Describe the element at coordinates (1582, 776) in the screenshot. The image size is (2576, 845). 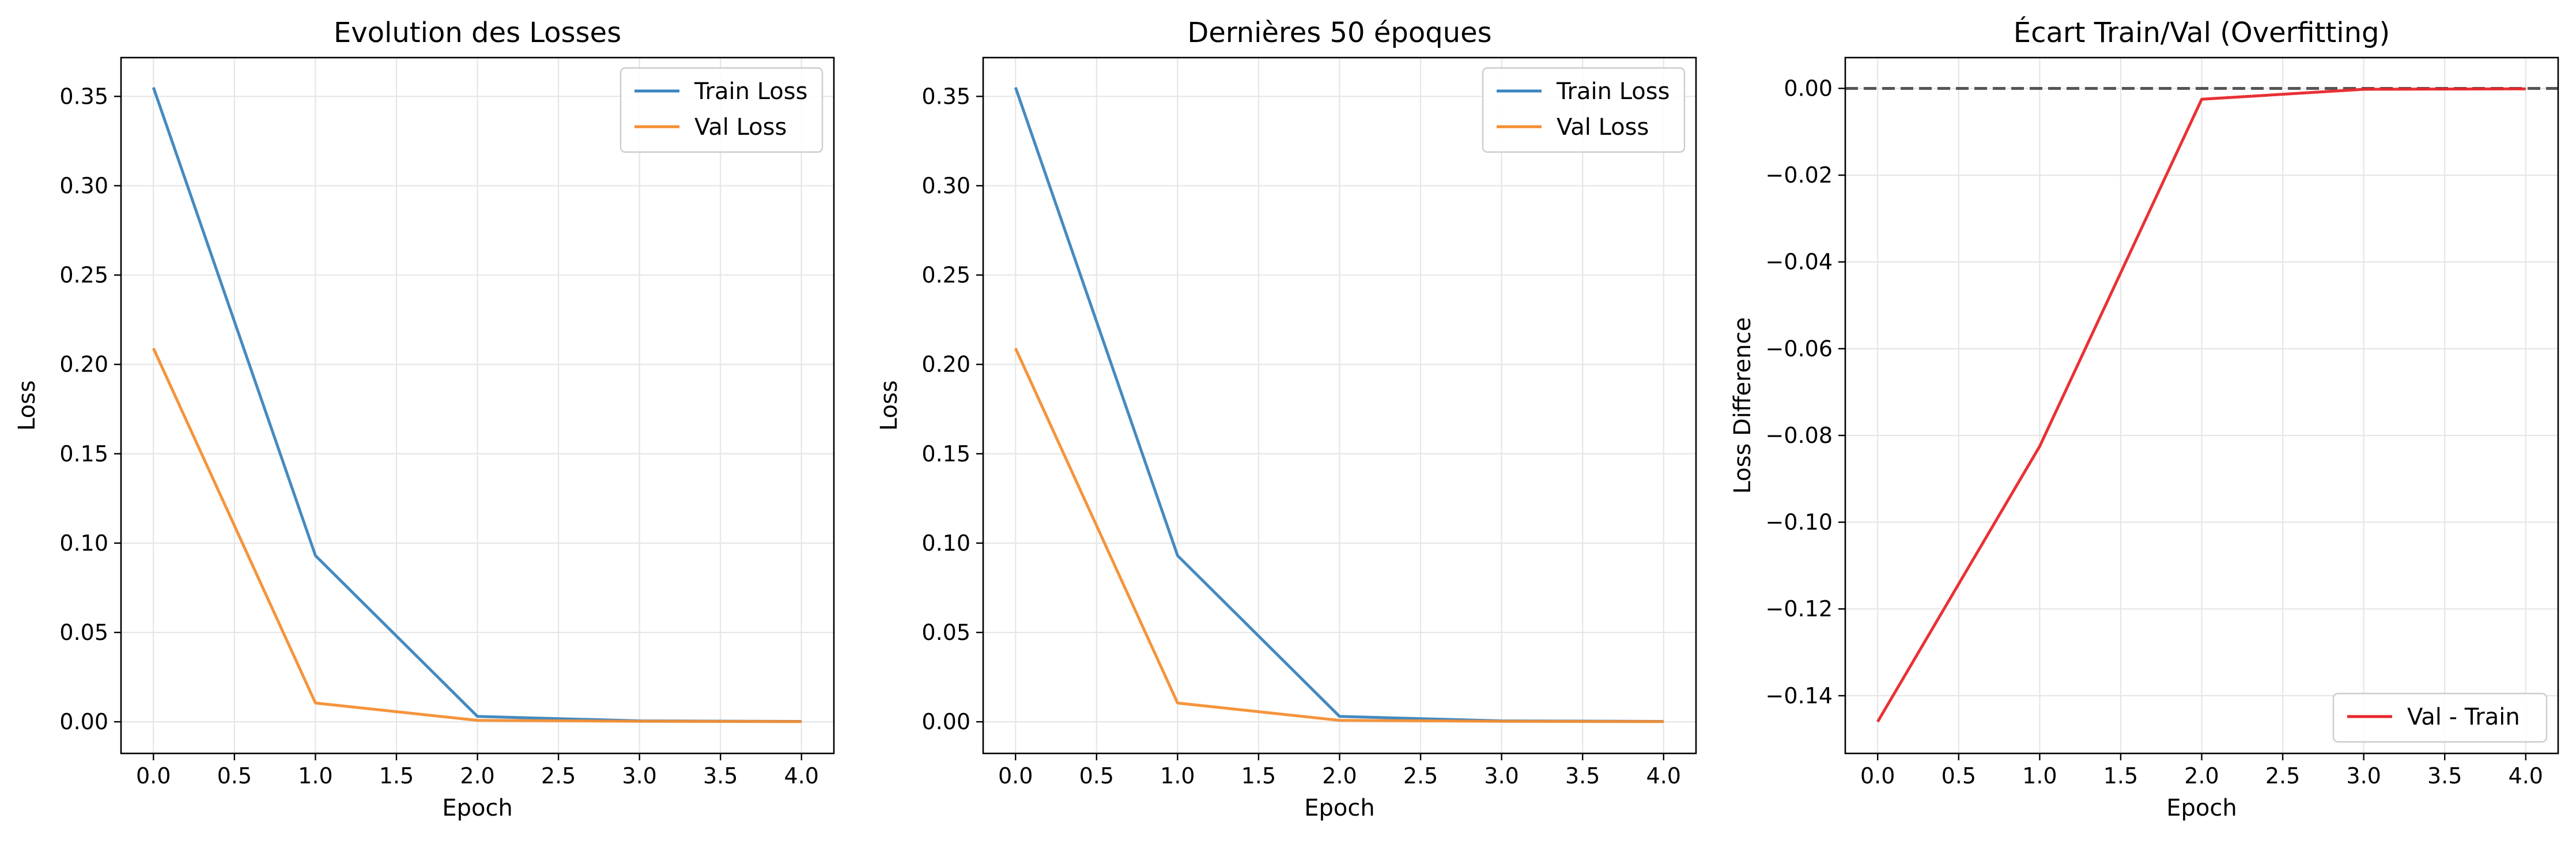
I see `chart2-xtick-label-7: 3.5` at that location.